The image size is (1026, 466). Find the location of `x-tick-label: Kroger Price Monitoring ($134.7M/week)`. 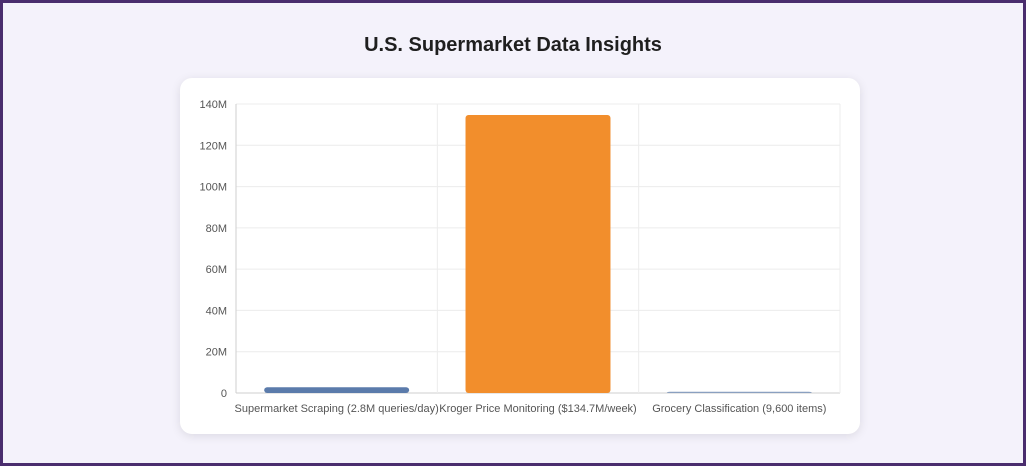

x-tick-label: Kroger Price Monitoring ($134.7M/week) is located at coordinates (537, 409).